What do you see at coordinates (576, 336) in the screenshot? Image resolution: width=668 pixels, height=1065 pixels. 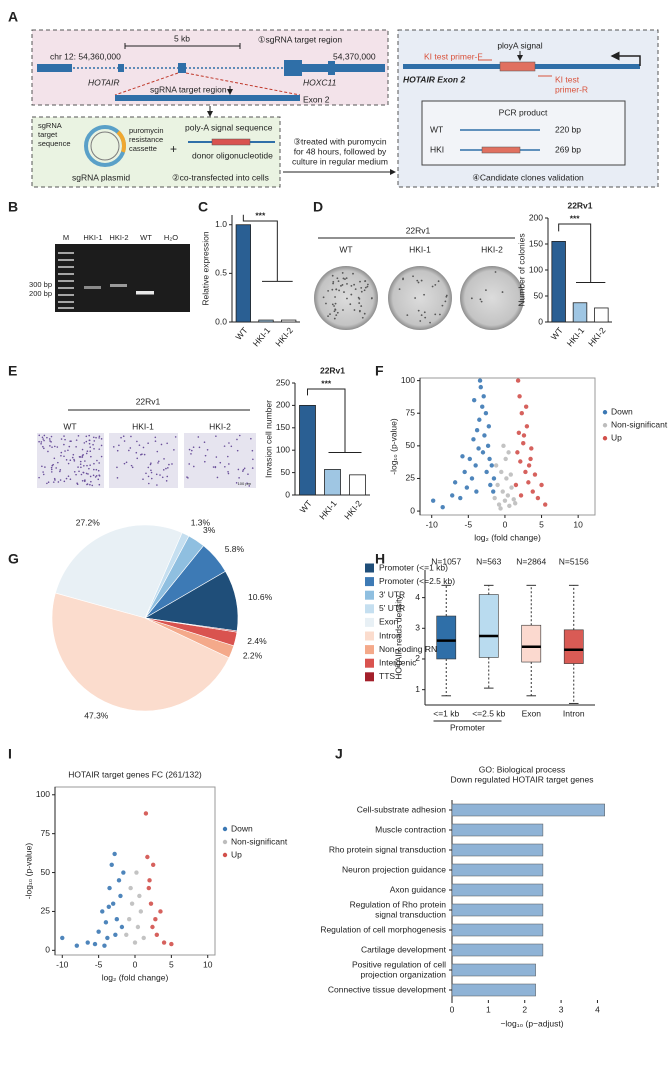 I see `x-tick-label: HKI-1` at bounding box center [576, 336].